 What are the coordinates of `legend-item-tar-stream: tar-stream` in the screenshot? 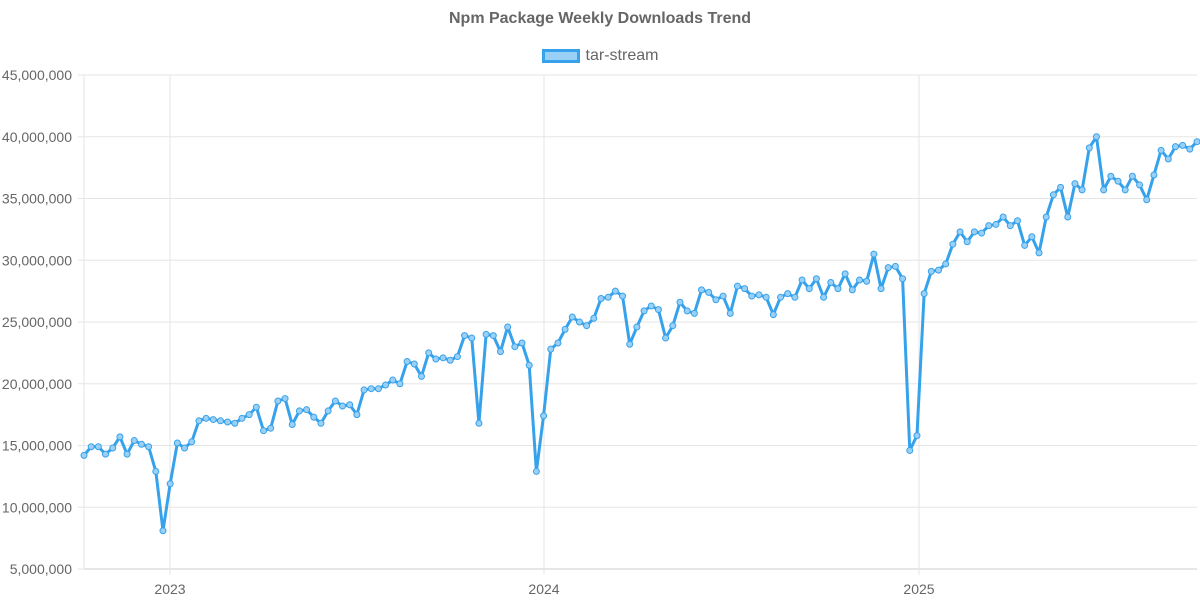 It's located at (599, 56).